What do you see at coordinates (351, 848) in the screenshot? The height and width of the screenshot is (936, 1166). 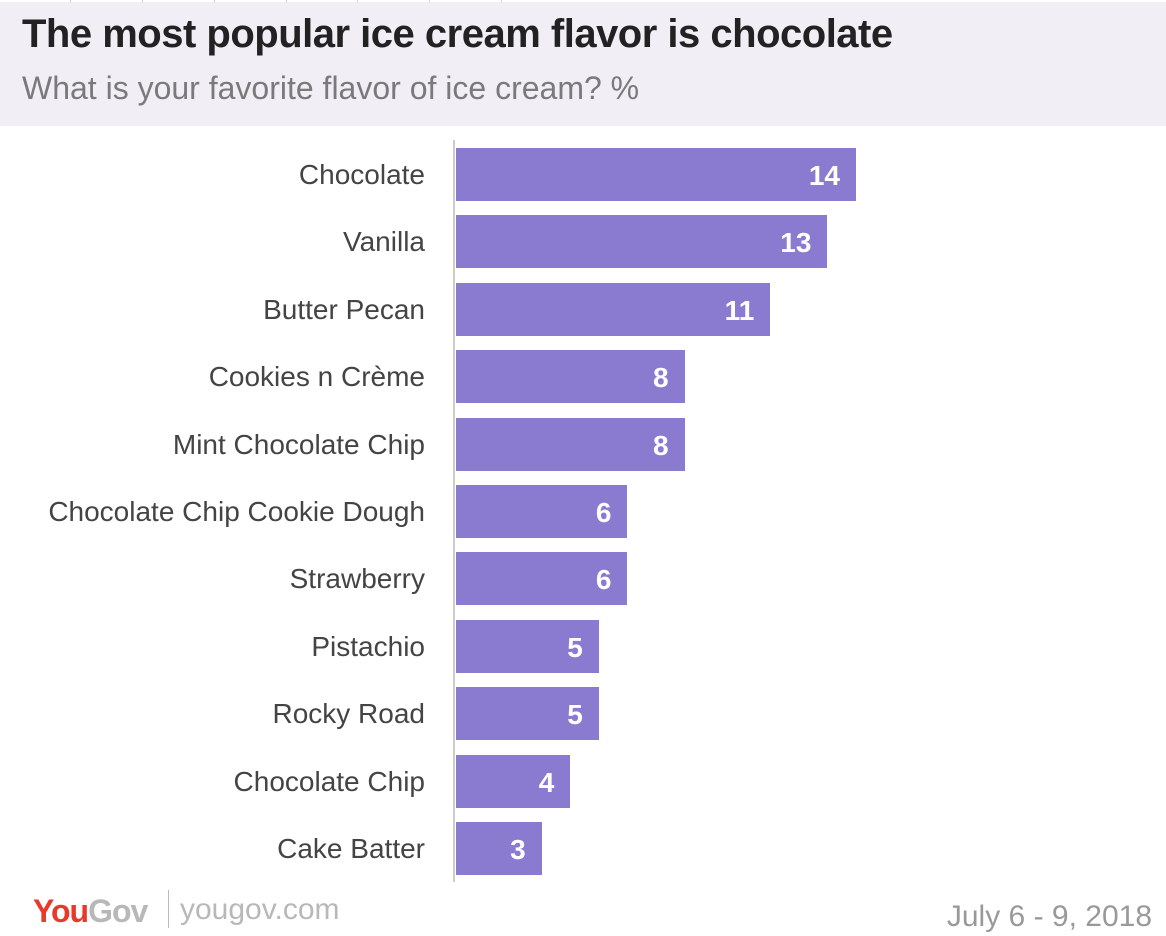 I see `category-label: Cake Batter` at bounding box center [351, 848].